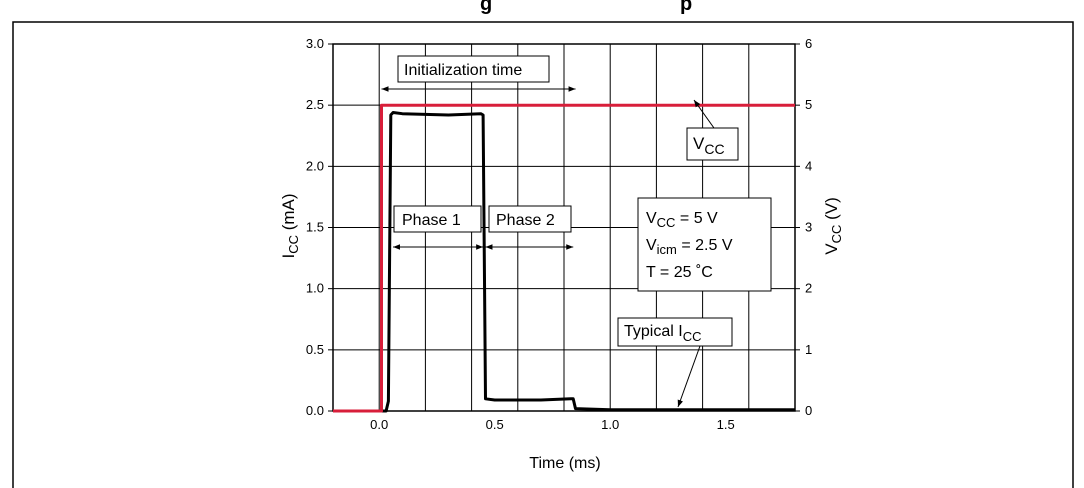  What do you see at coordinates (831, 249) in the screenshot?
I see `y-right-label-main: V` at bounding box center [831, 249].